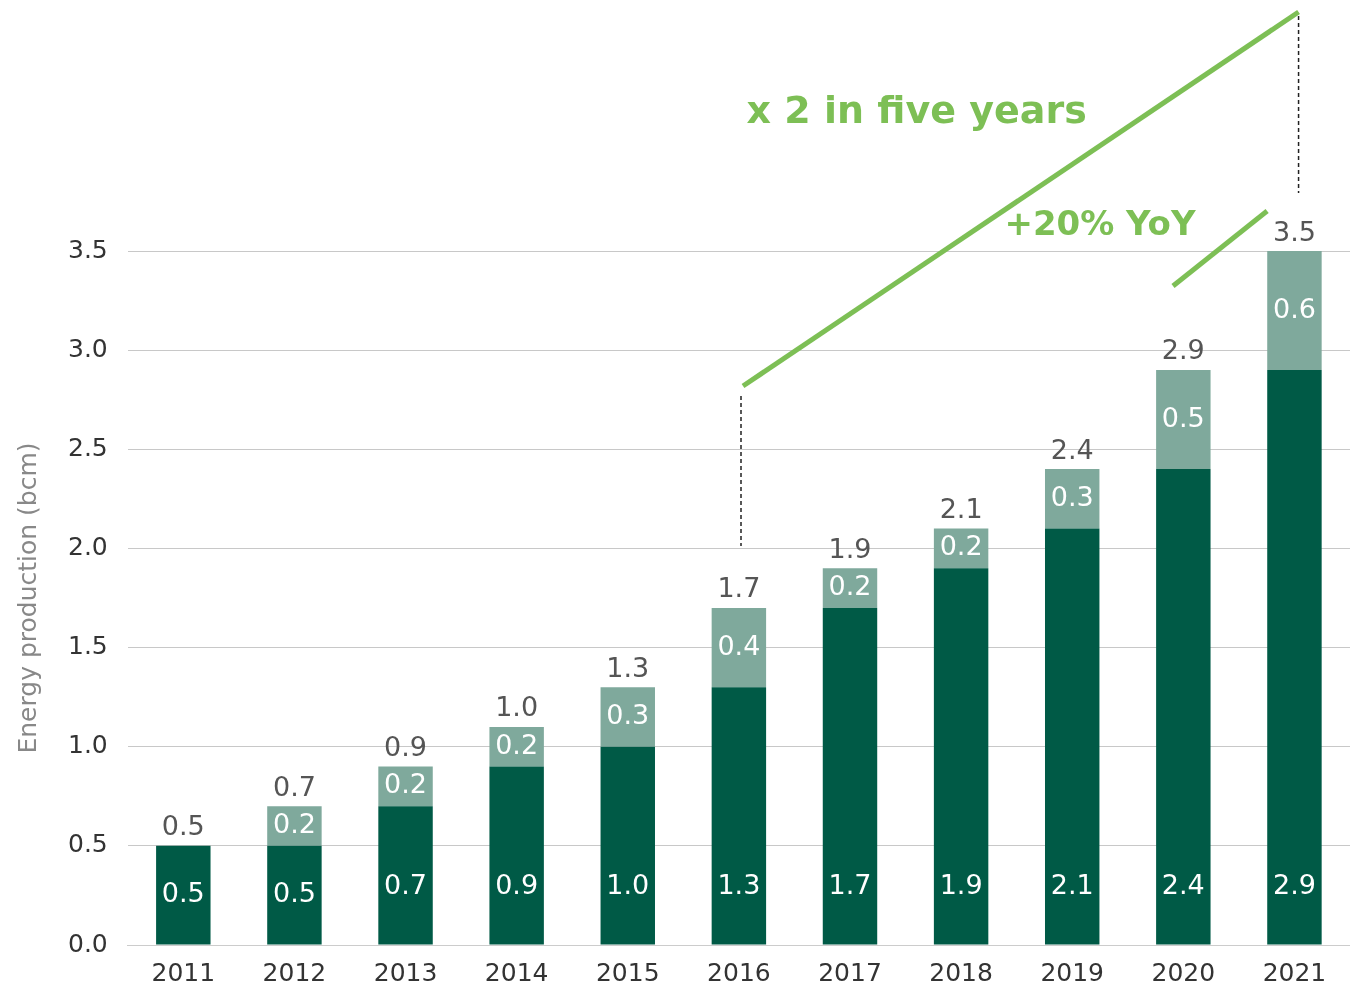 The width and height of the screenshot is (1350, 1003). What do you see at coordinates (1072, 449) in the screenshot?
I see `total-label: 2.4` at bounding box center [1072, 449].